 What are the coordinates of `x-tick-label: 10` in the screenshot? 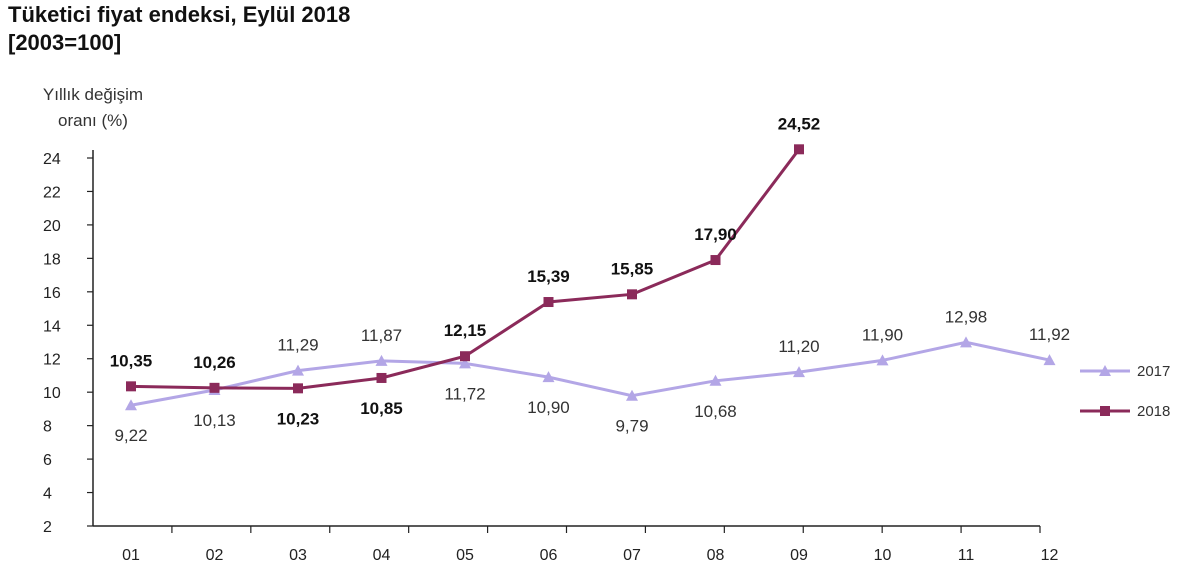 It's located at (883, 555).